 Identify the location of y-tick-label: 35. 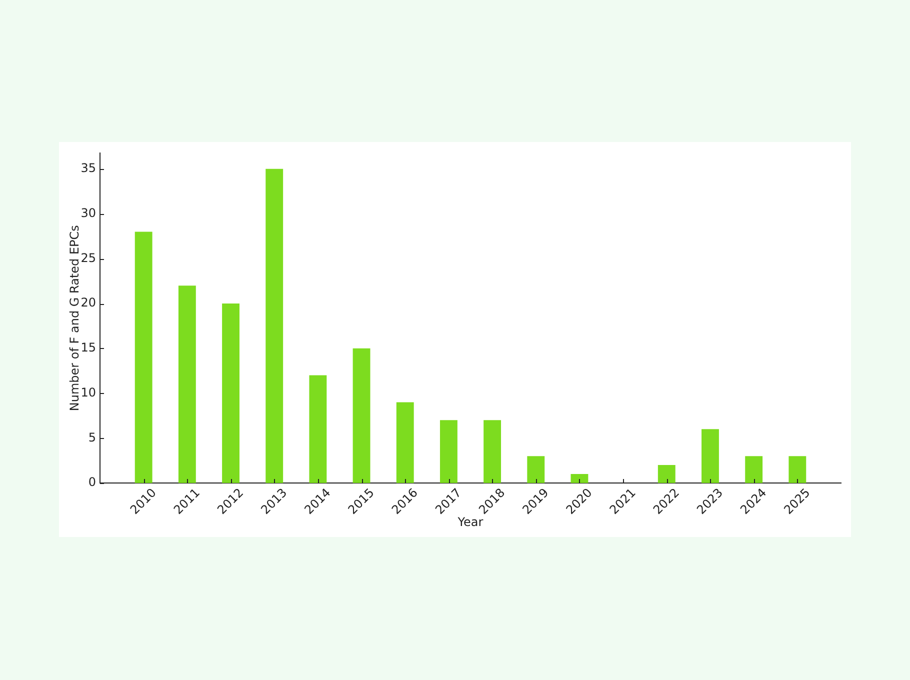
(88, 168).